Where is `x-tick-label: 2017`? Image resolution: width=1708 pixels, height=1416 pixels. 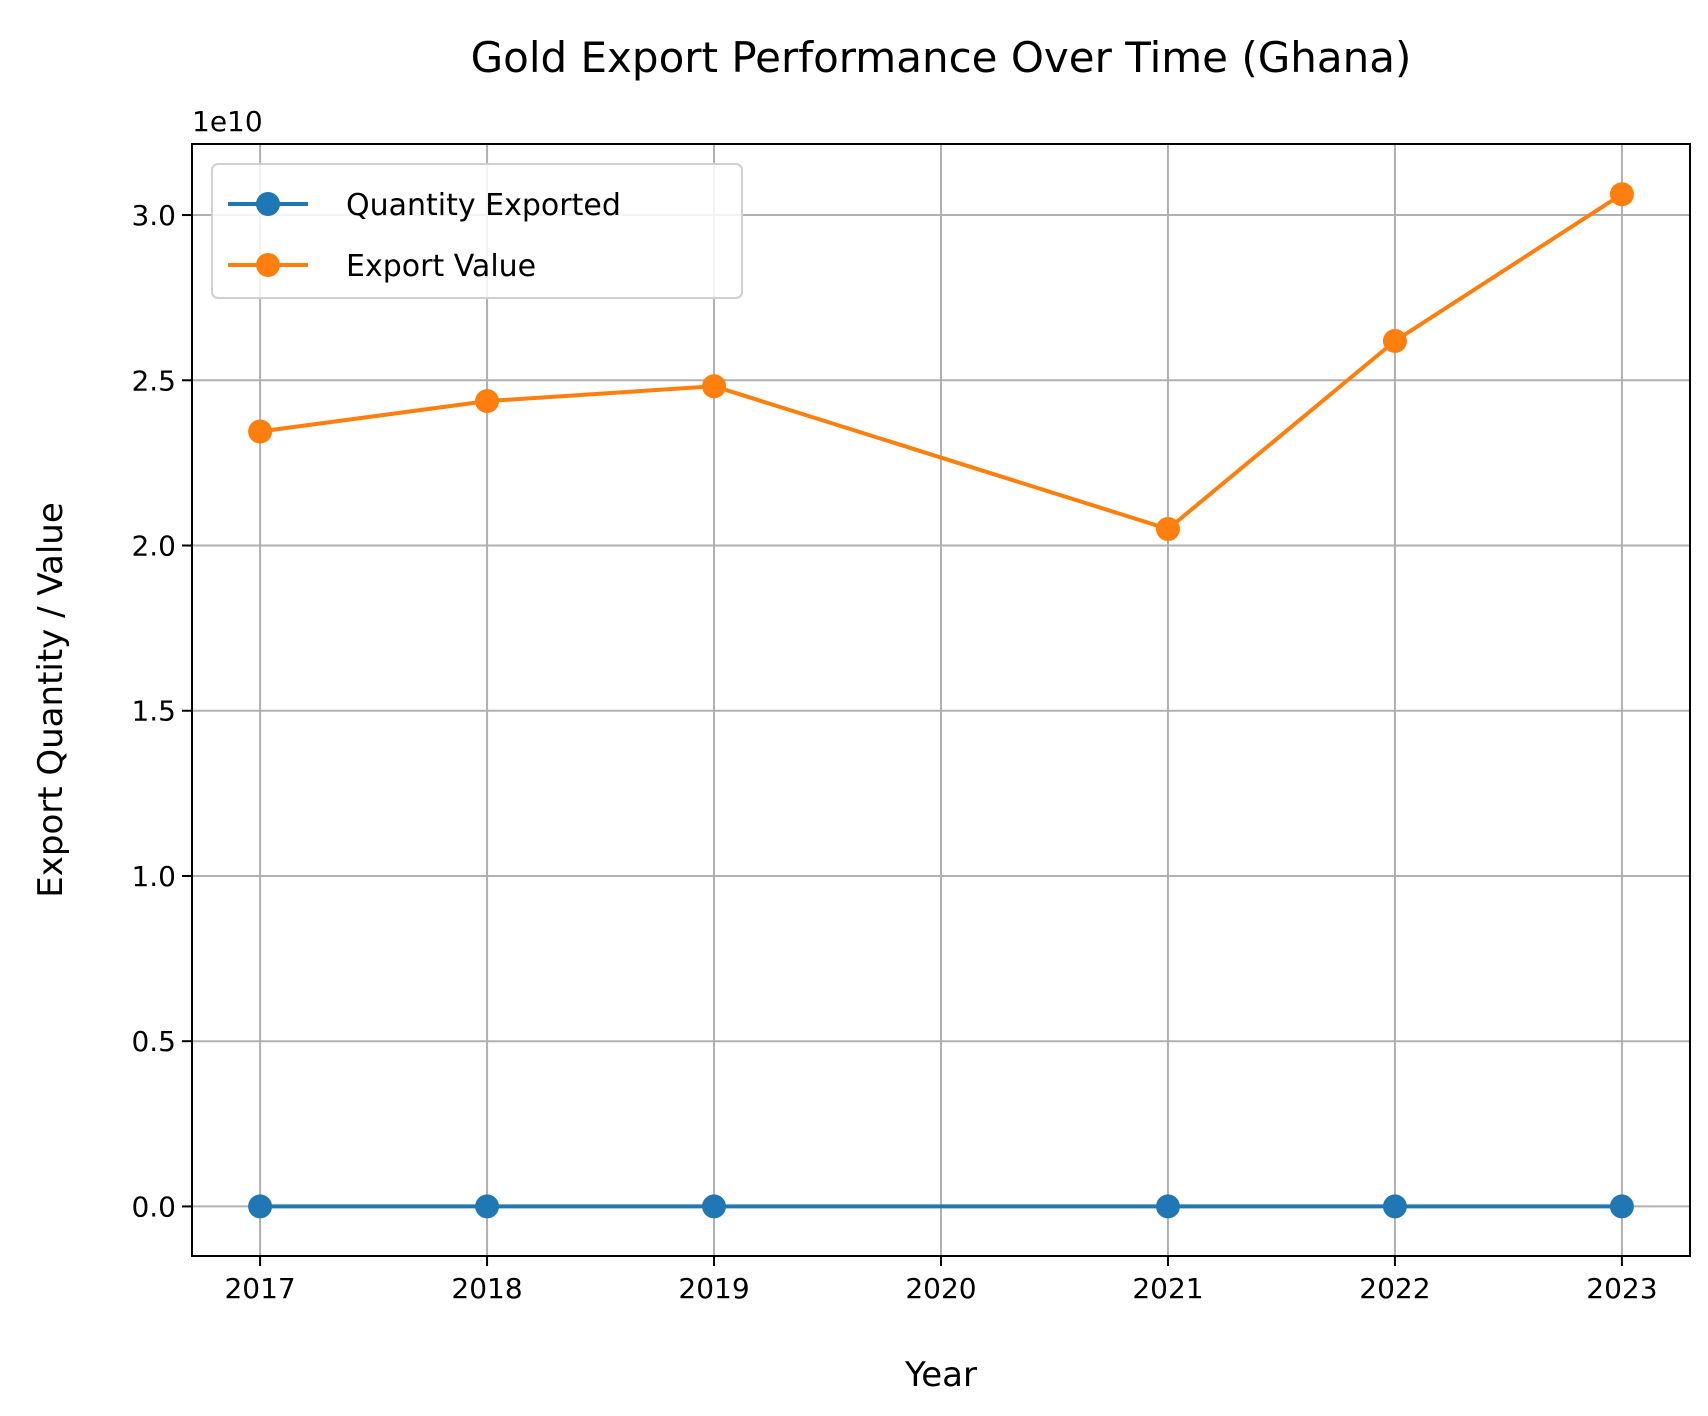 x-tick-label: 2017 is located at coordinates (259, 1288).